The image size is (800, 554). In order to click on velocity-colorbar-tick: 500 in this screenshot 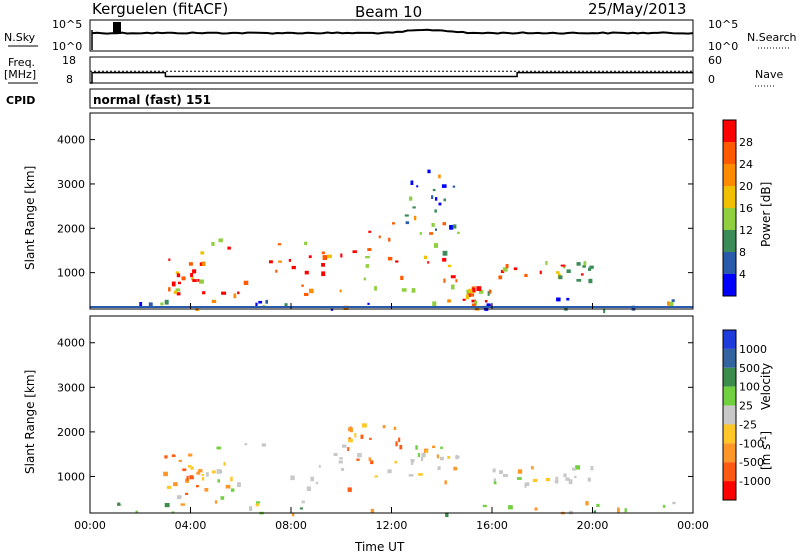, I will do `click(749, 368)`.